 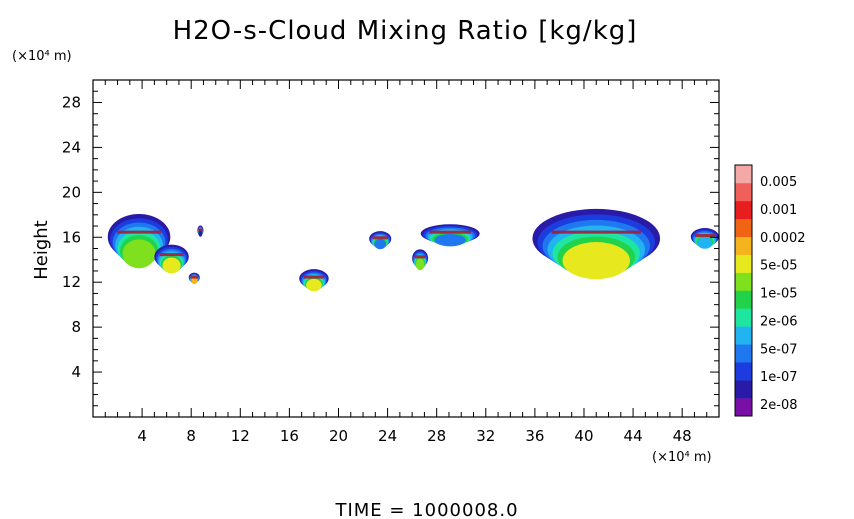 What do you see at coordinates (779, 321) in the screenshot?
I see `colorbar-label: 2e-06` at bounding box center [779, 321].